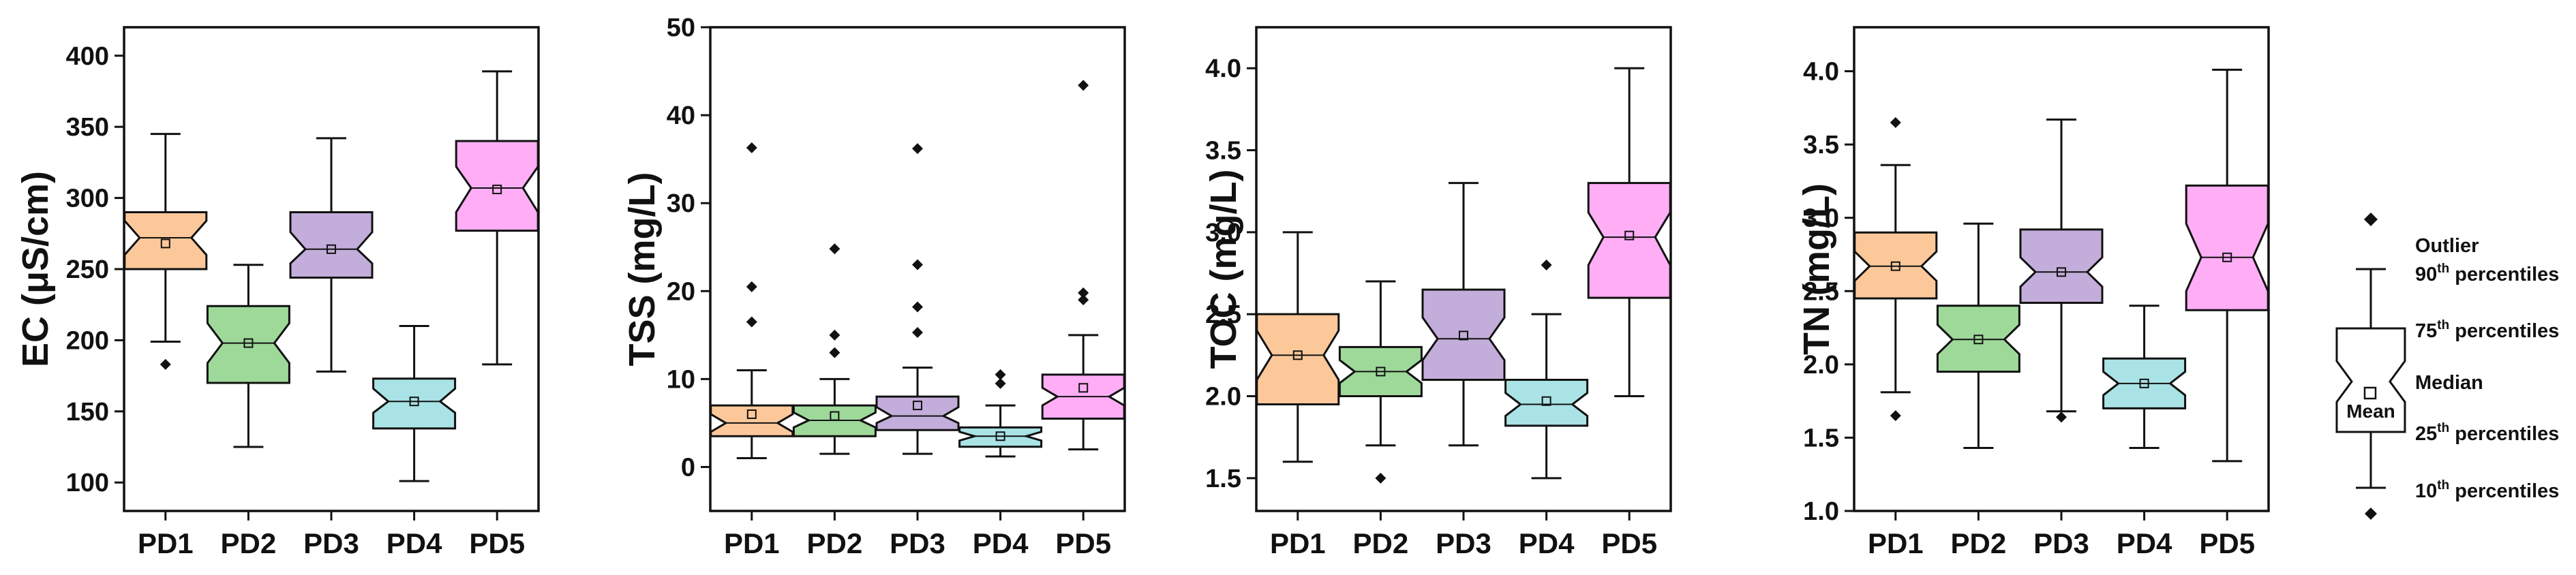 This screenshot has width=2576, height=575. Describe the element at coordinates (681, 116) in the screenshot. I see `y-tick-label: 40` at that location.